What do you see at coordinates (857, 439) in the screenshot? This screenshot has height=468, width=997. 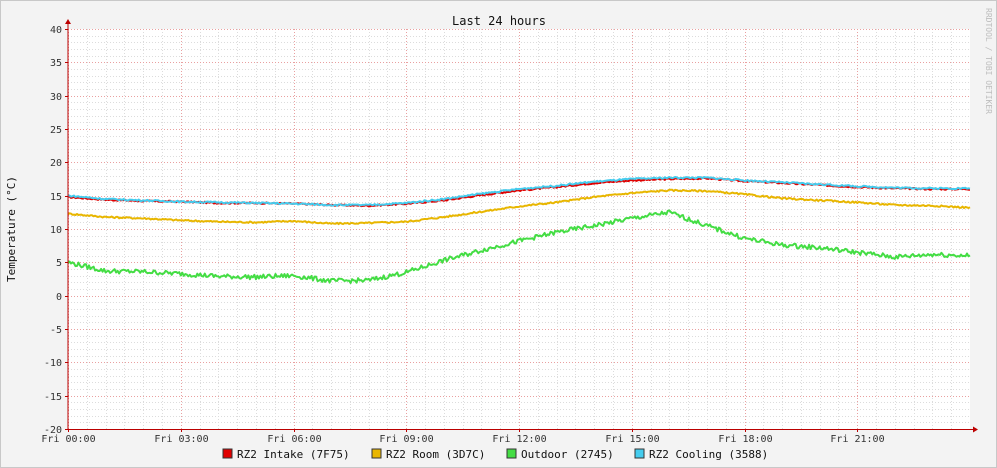 I see `x-tick-label: Fri 21:00` at bounding box center [857, 439].